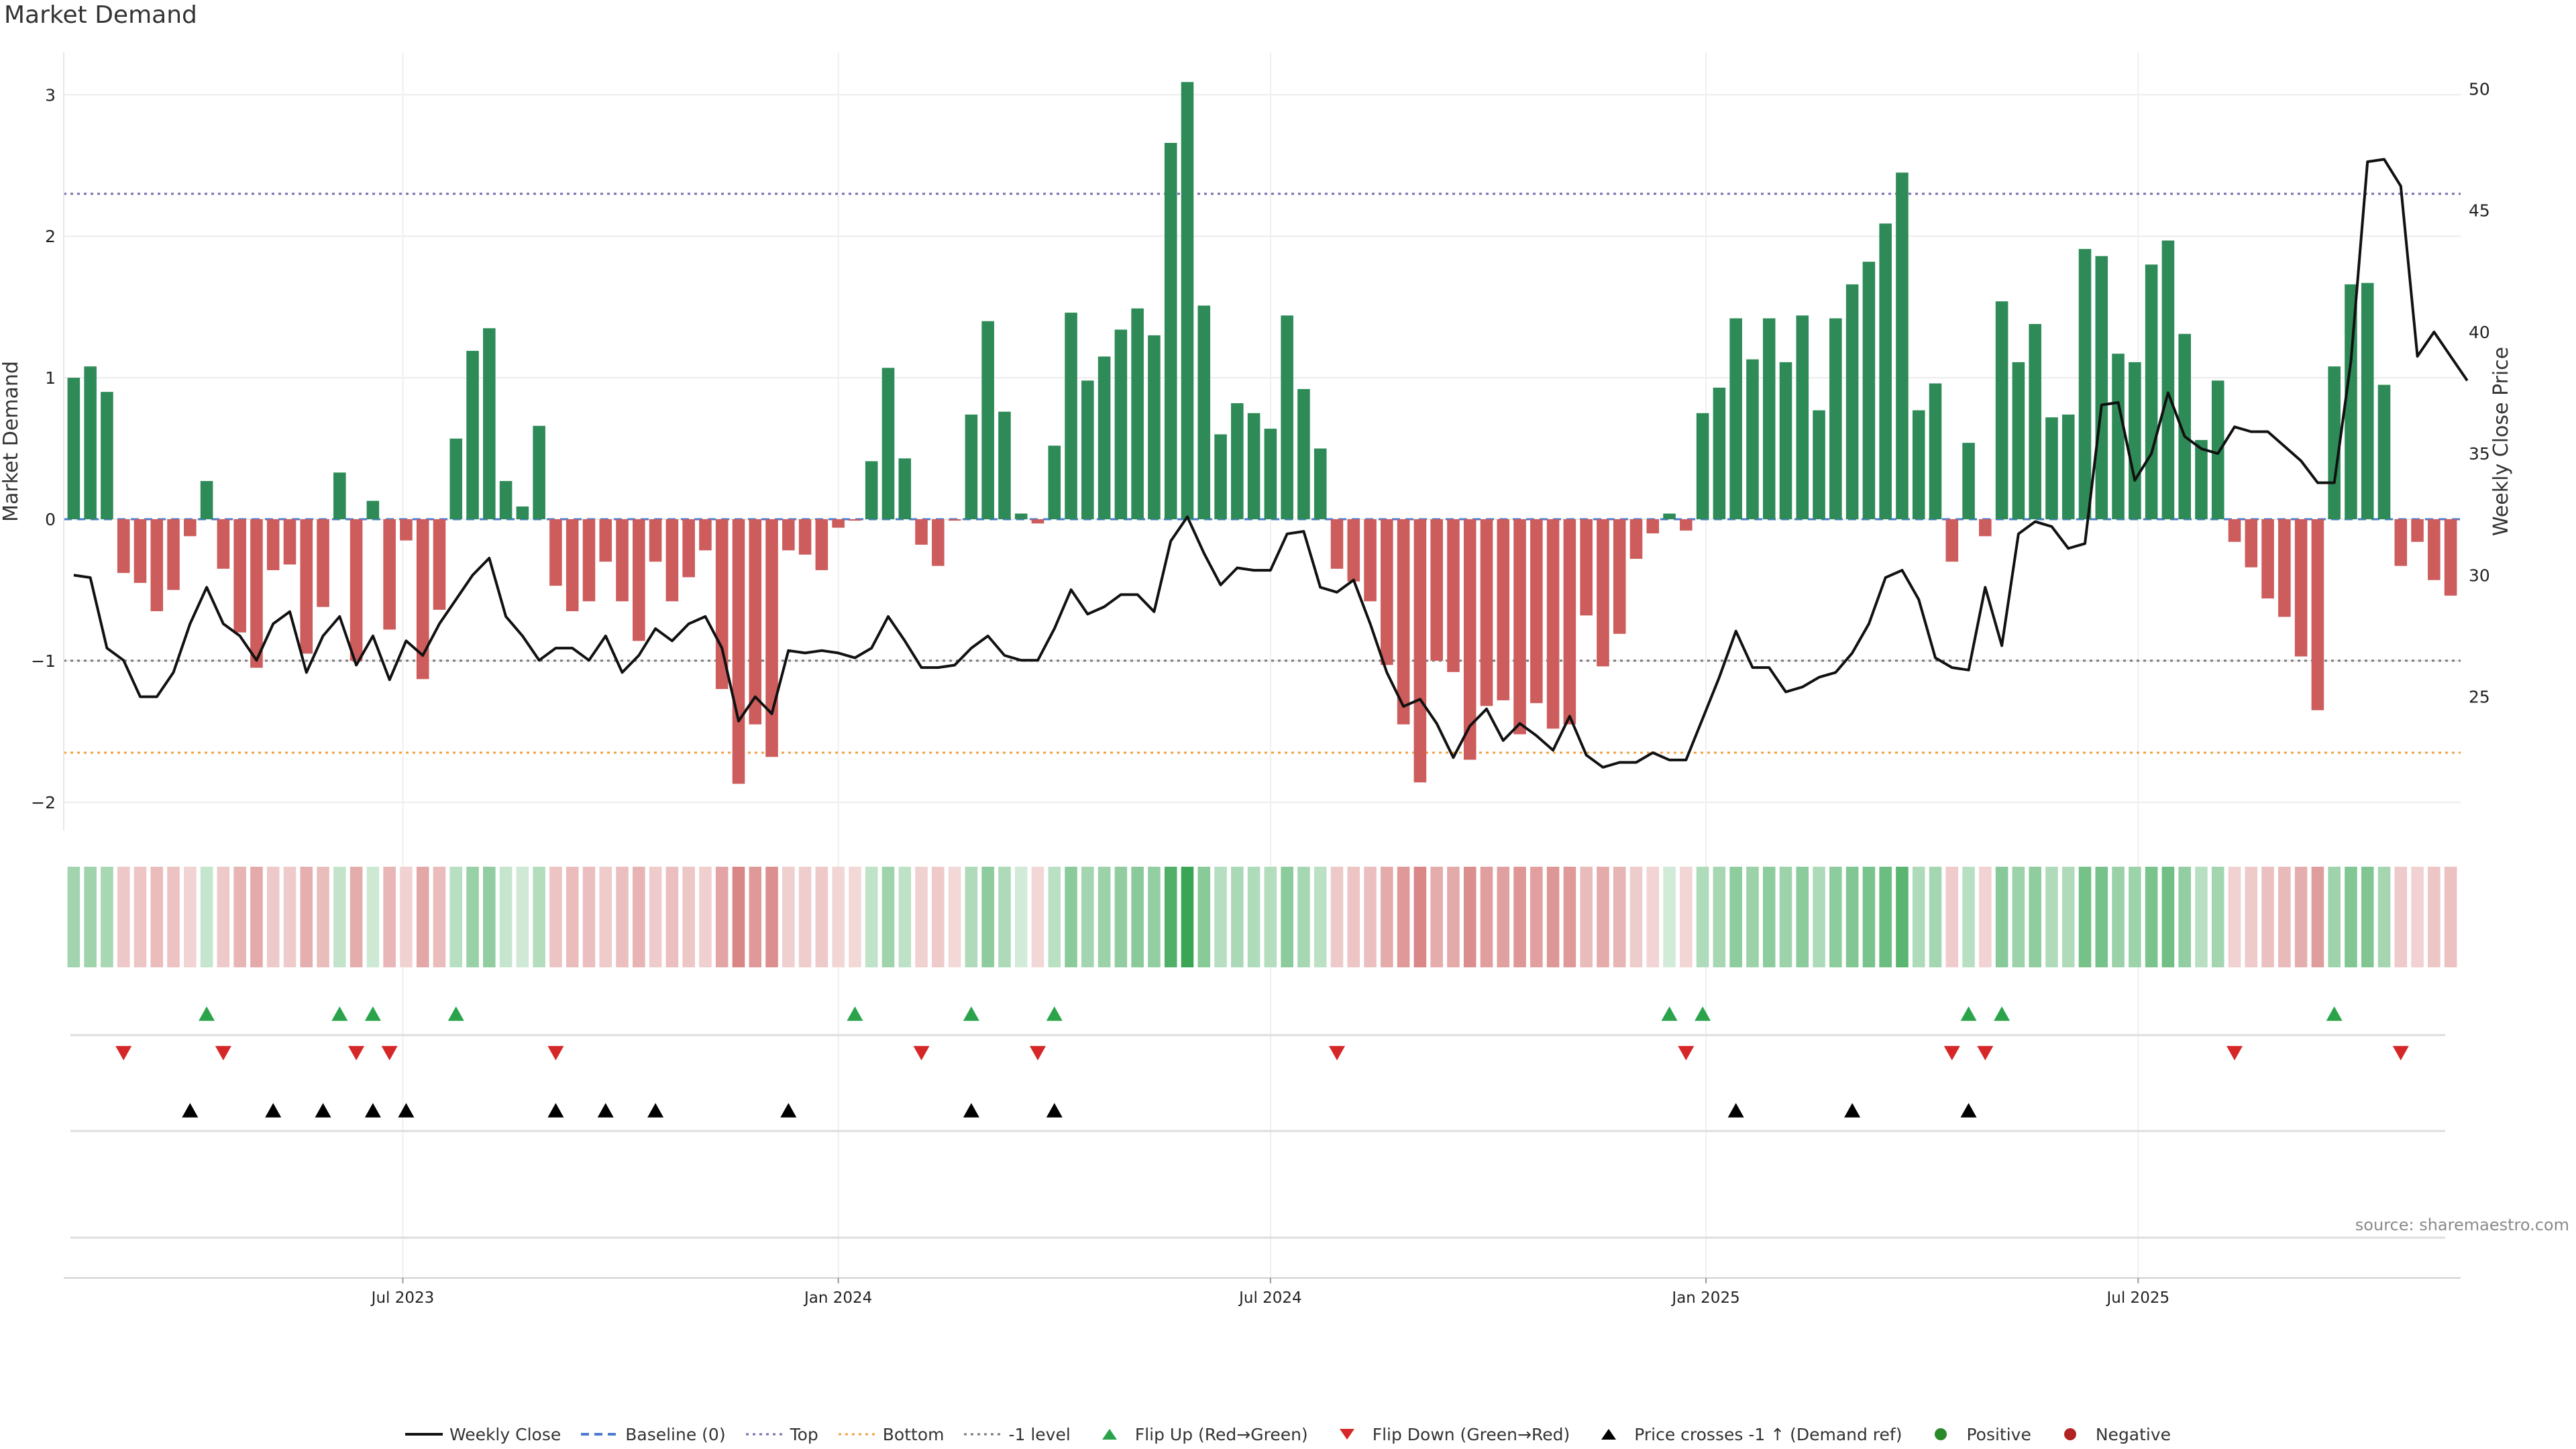 This screenshot has width=2576, height=1449. Describe the element at coordinates (837, 1298) in the screenshot. I see `x-tick-label: Jan 2024` at that location.